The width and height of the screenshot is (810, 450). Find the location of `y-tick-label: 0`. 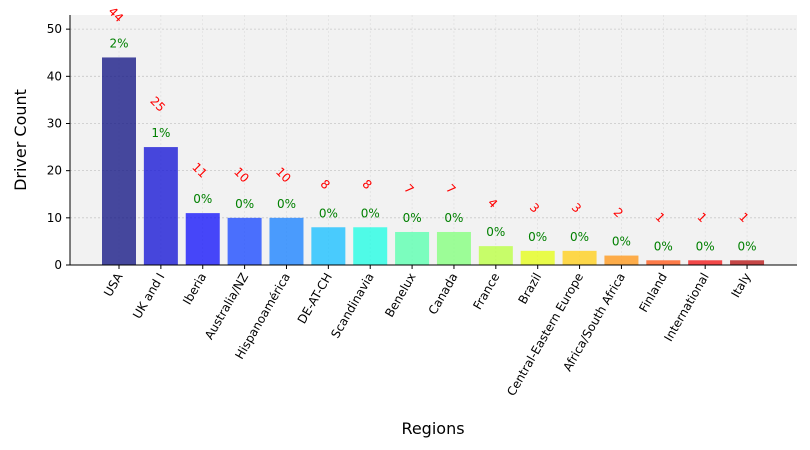

y-tick-label: 0 is located at coordinates (58, 265).